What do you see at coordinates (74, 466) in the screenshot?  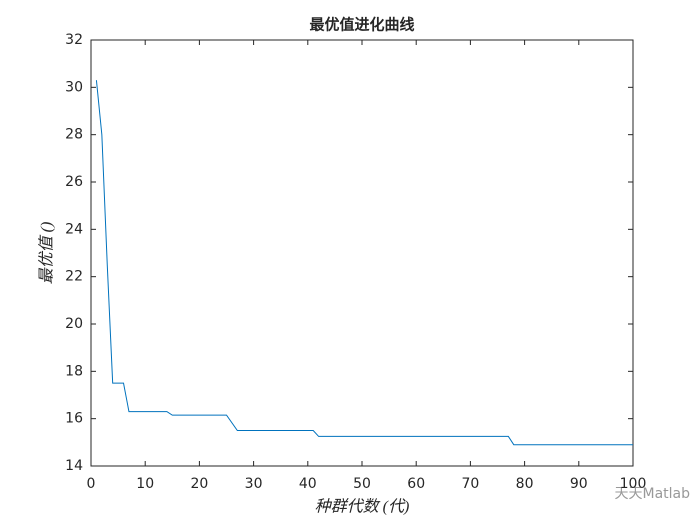 I see `y-tick-label: 14` at bounding box center [74, 466].